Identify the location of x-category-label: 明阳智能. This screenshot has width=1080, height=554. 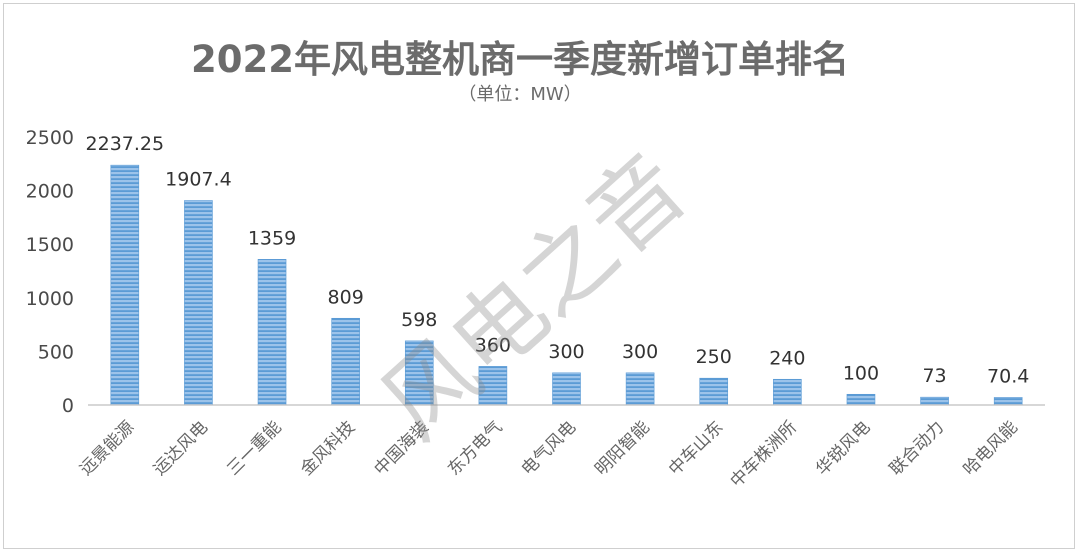
(622, 448).